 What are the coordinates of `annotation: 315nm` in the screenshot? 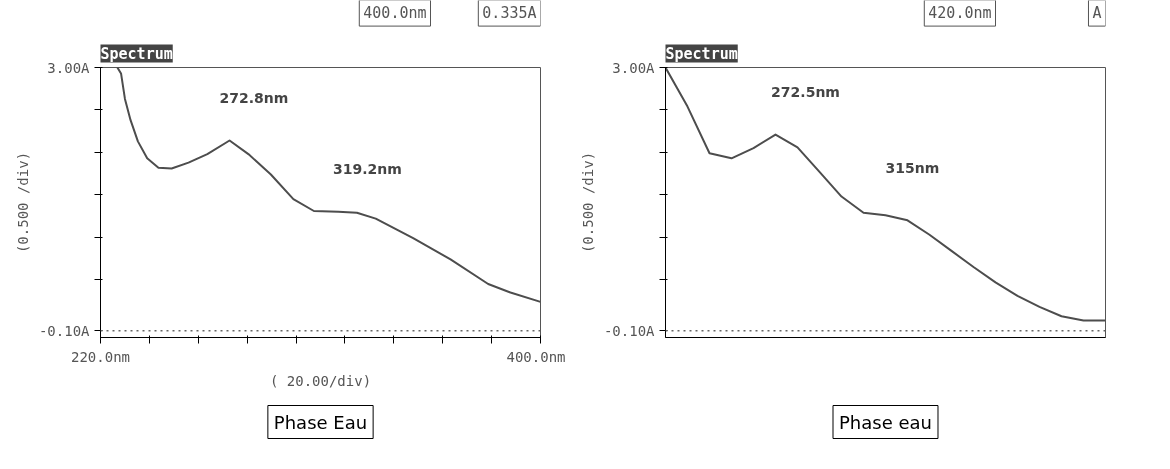 It's located at (912, 167).